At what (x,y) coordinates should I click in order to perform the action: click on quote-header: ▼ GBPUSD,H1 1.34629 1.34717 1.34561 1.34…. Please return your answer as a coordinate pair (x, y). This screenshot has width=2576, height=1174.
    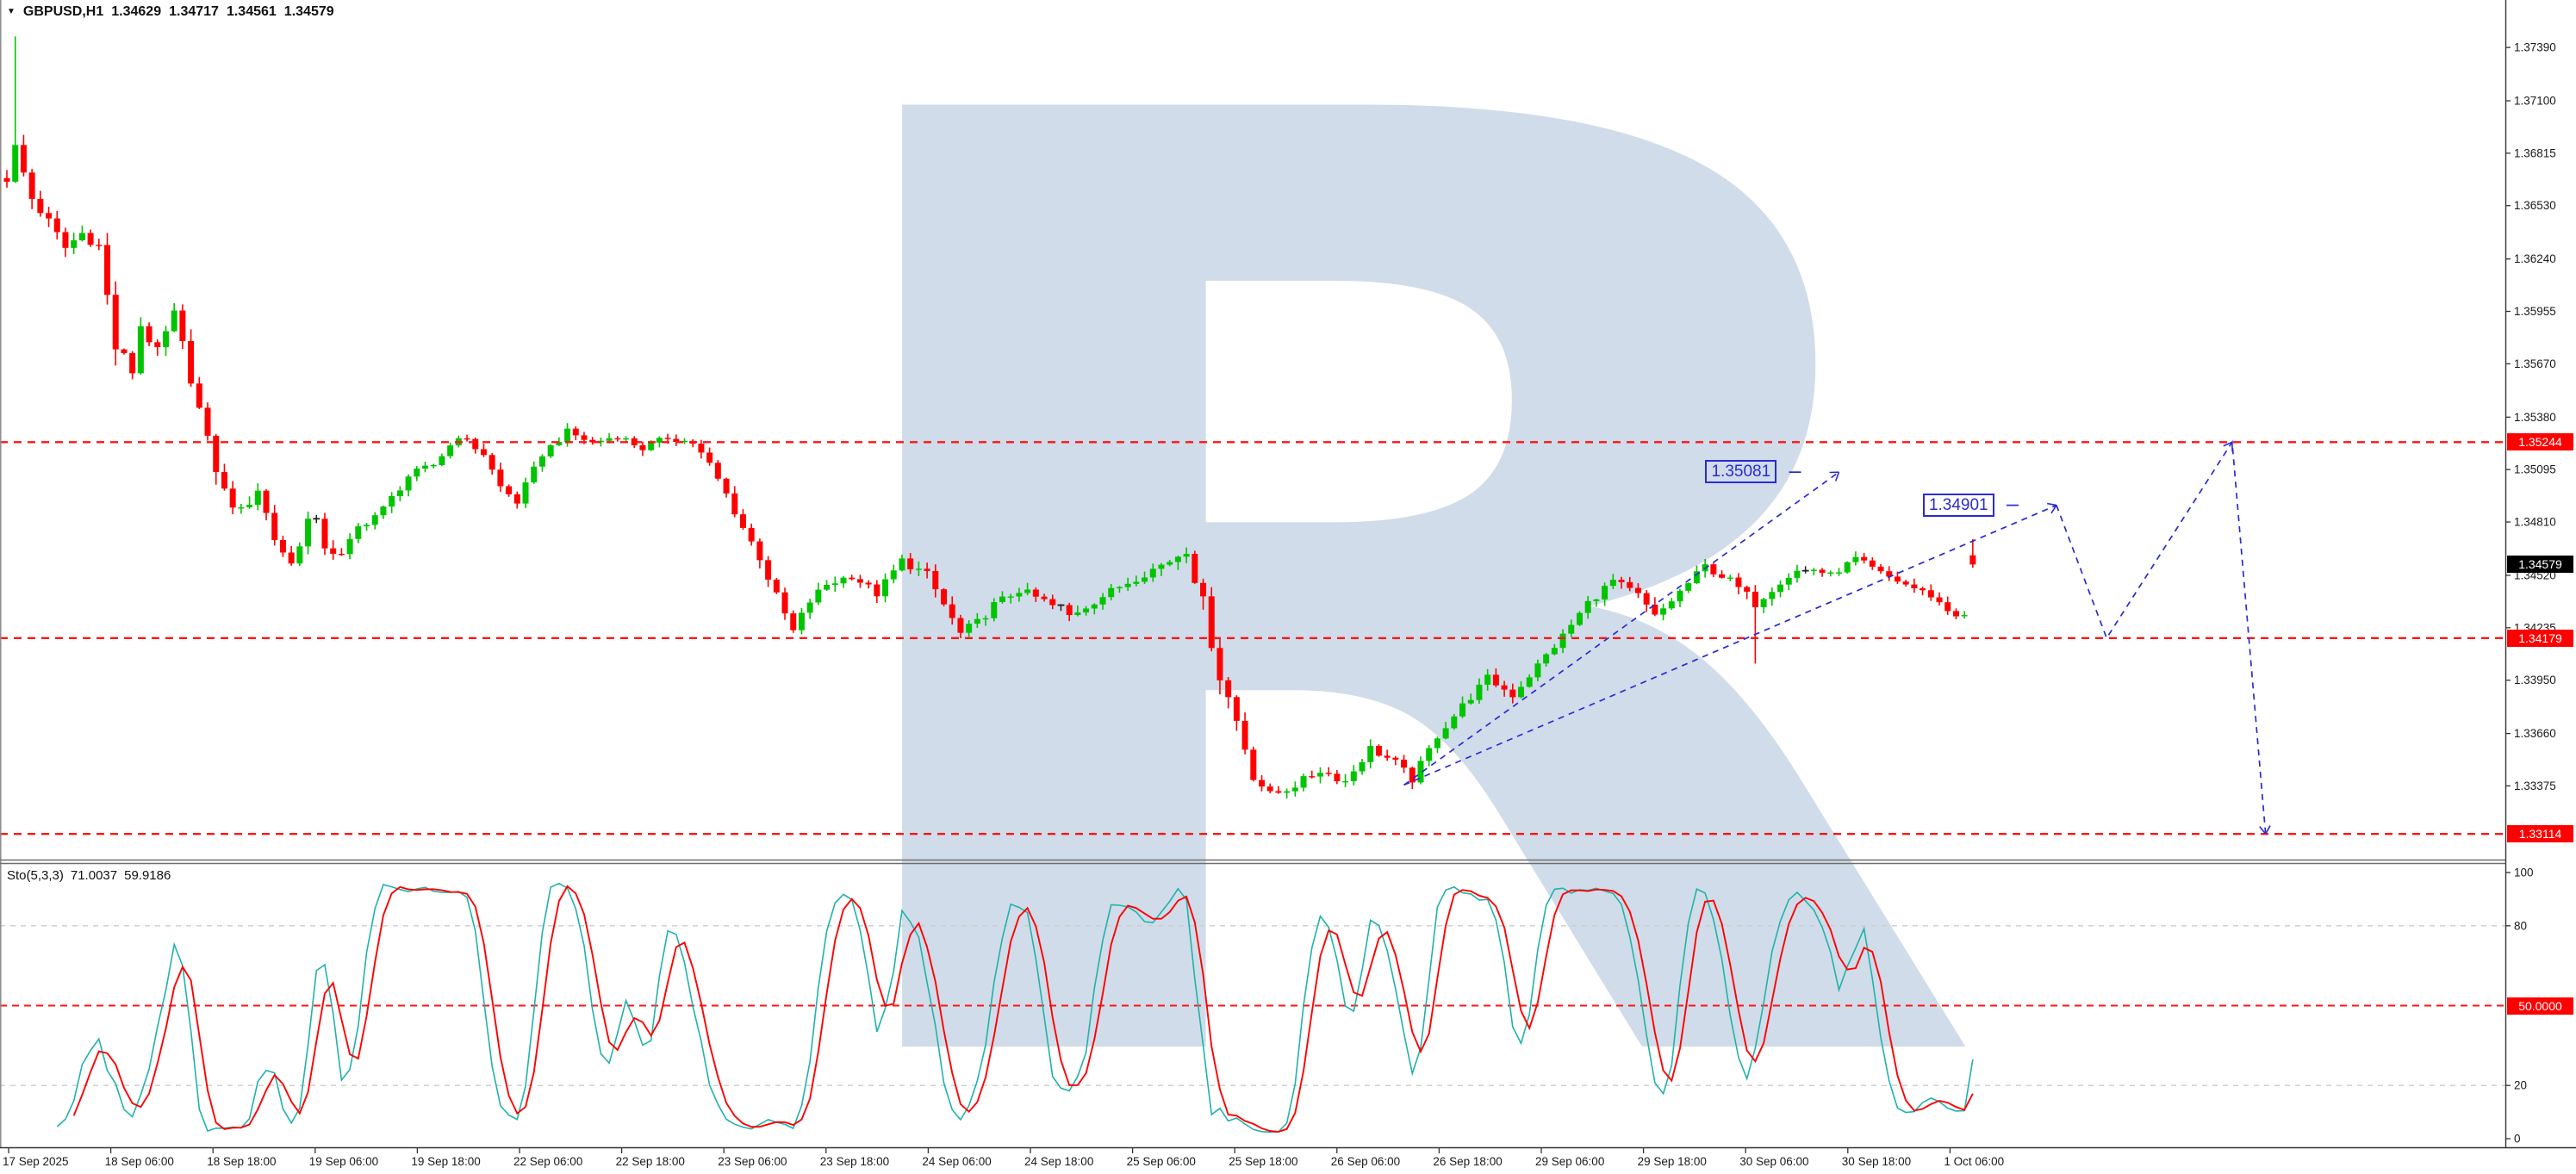
    Looking at the image, I should click on (171, 12).